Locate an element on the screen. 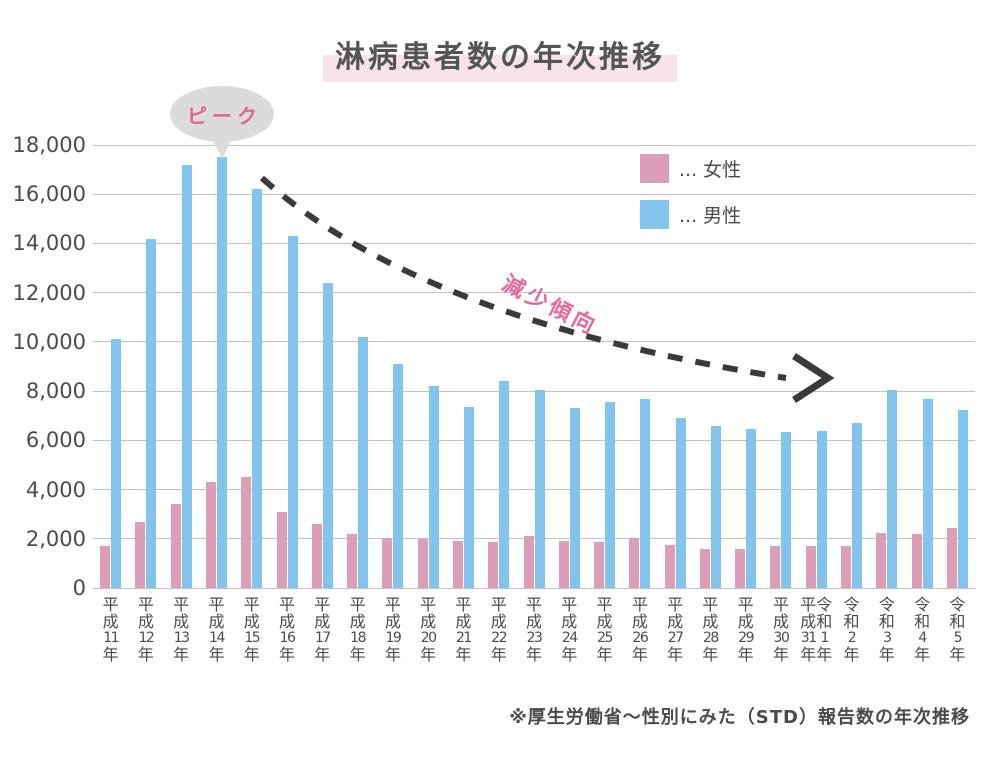 This screenshot has height=762, width=1000. x-tick-label: 平成 16 年 is located at coordinates (287, 629).